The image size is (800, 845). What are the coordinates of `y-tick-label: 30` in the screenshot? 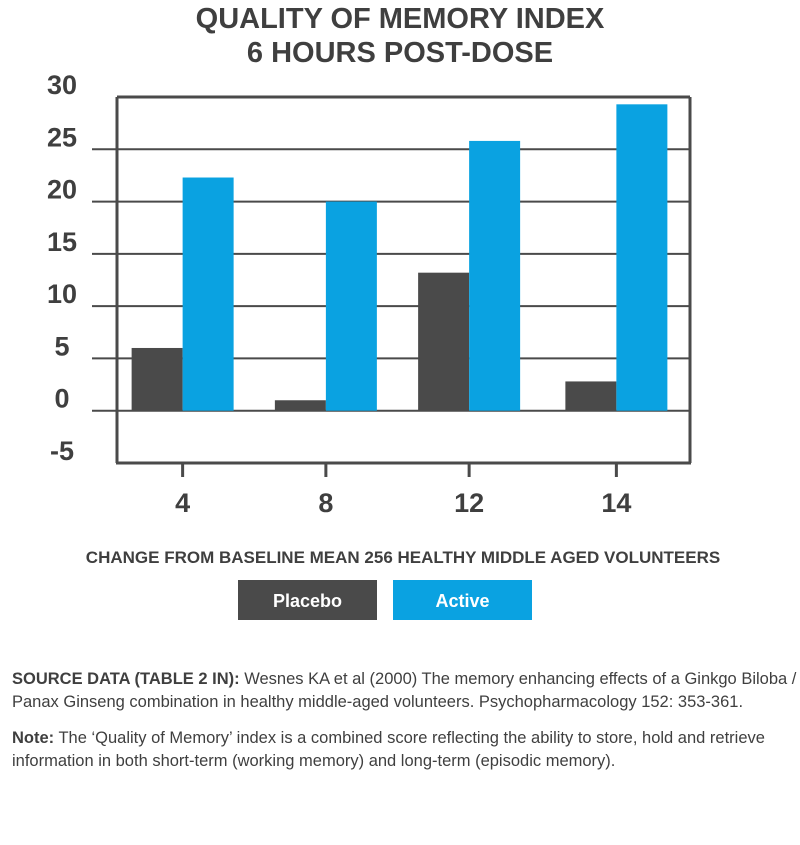 It's located at (62, 85).